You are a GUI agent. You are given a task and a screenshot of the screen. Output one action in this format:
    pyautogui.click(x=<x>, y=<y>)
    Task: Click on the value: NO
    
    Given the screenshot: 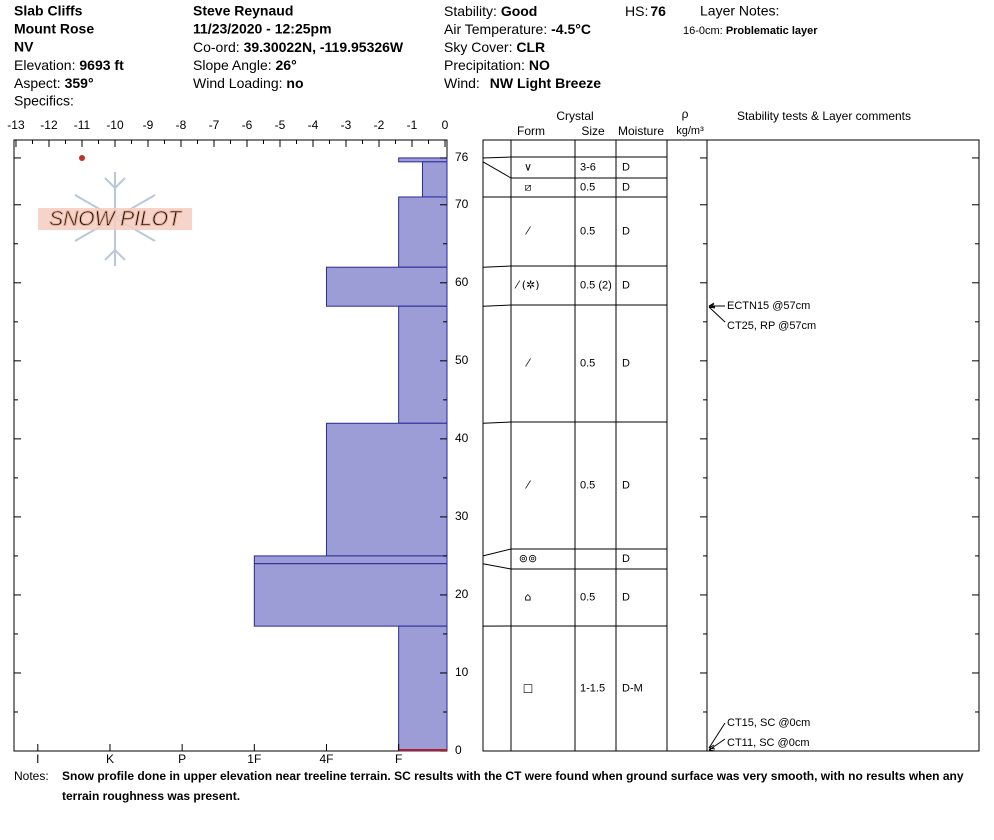 What is the action you would take?
    pyautogui.click(x=539, y=65)
    